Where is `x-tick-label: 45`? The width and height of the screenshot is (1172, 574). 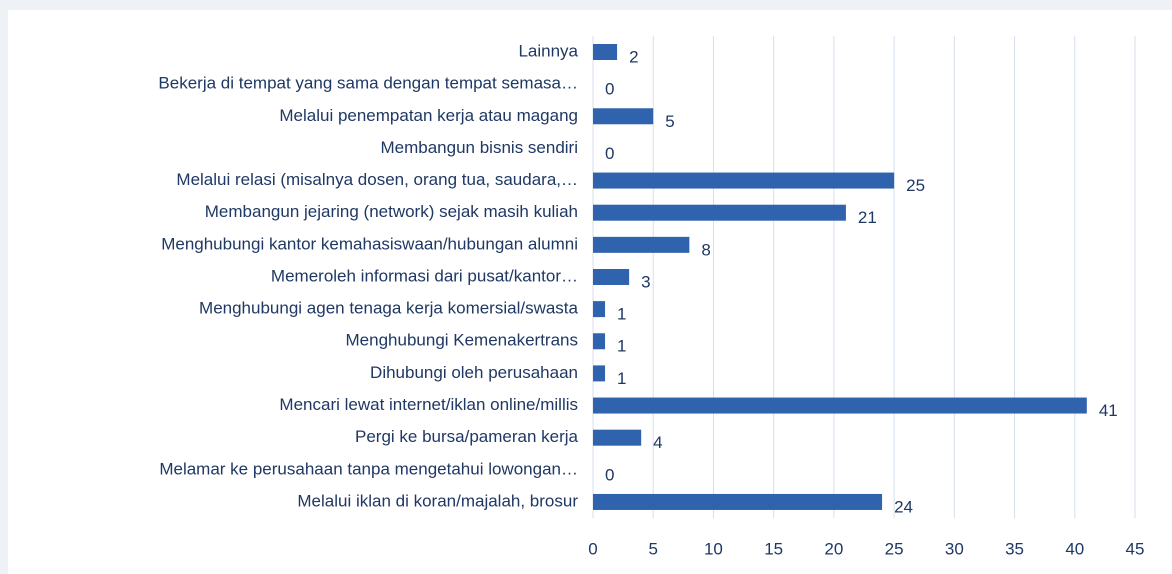 x-tick-label: 45 is located at coordinates (1135, 548).